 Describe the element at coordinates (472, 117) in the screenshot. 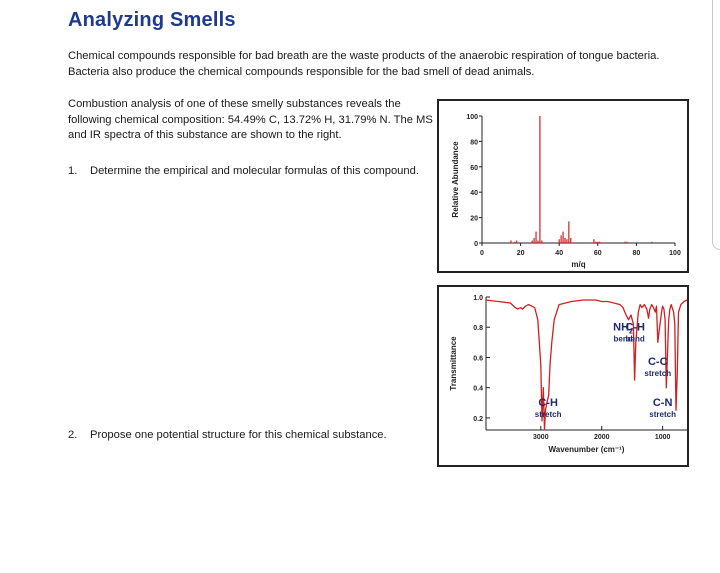

I see `ms-y-tick-label: 100` at that location.